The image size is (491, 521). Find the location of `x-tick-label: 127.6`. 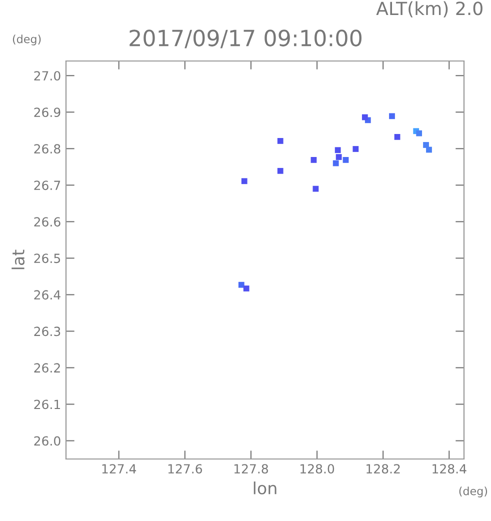

x-tick-label: 127.6 is located at coordinates (185, 469).